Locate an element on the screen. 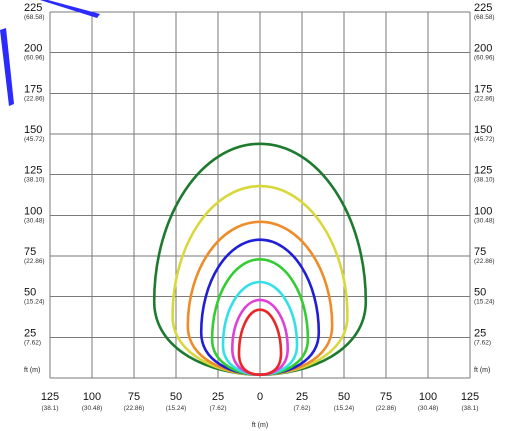 The width and height of the screenshot is (515, 431). y-tick-metric-label-left: (38.10) is located at coordinates (34, 180).